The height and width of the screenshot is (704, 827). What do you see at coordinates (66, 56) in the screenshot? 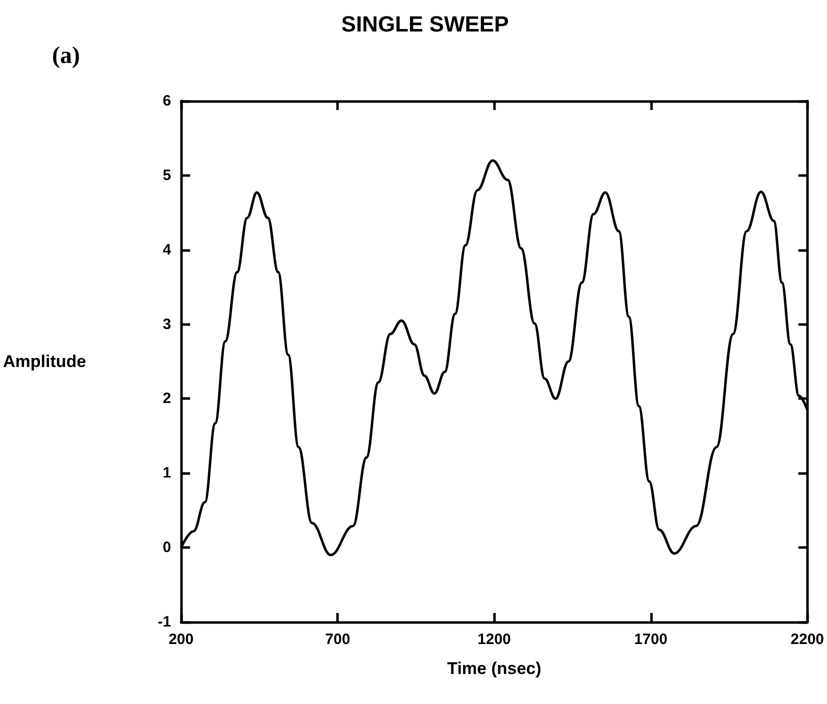
I see `text: (a)` at bounding box center [66, 56].